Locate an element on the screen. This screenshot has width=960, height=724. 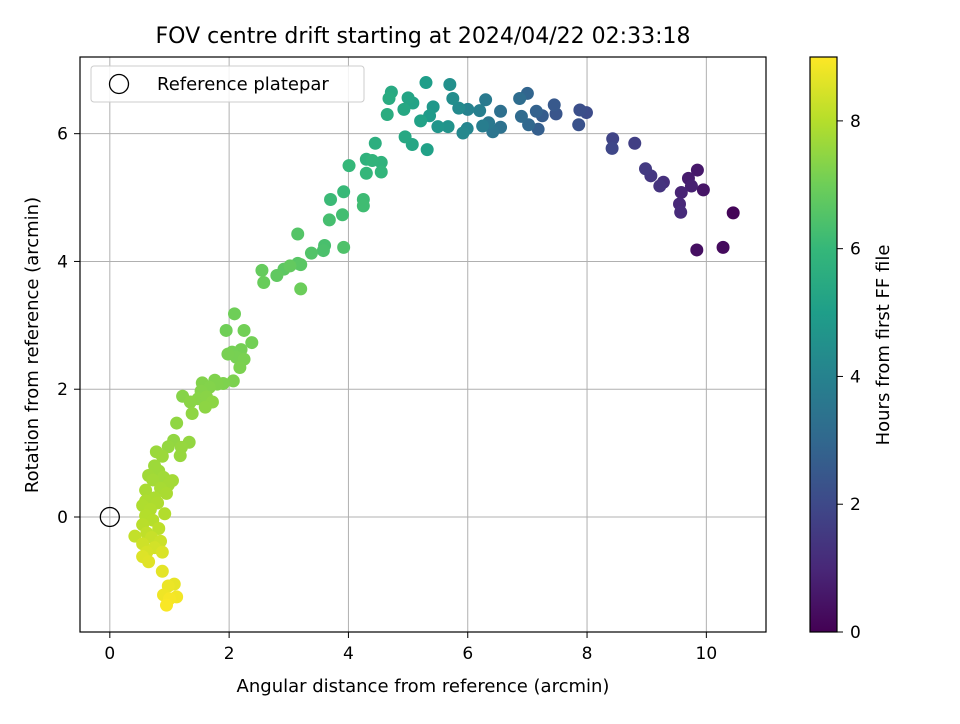
y-tick-label: 2 is located at coordinates (62, 390).